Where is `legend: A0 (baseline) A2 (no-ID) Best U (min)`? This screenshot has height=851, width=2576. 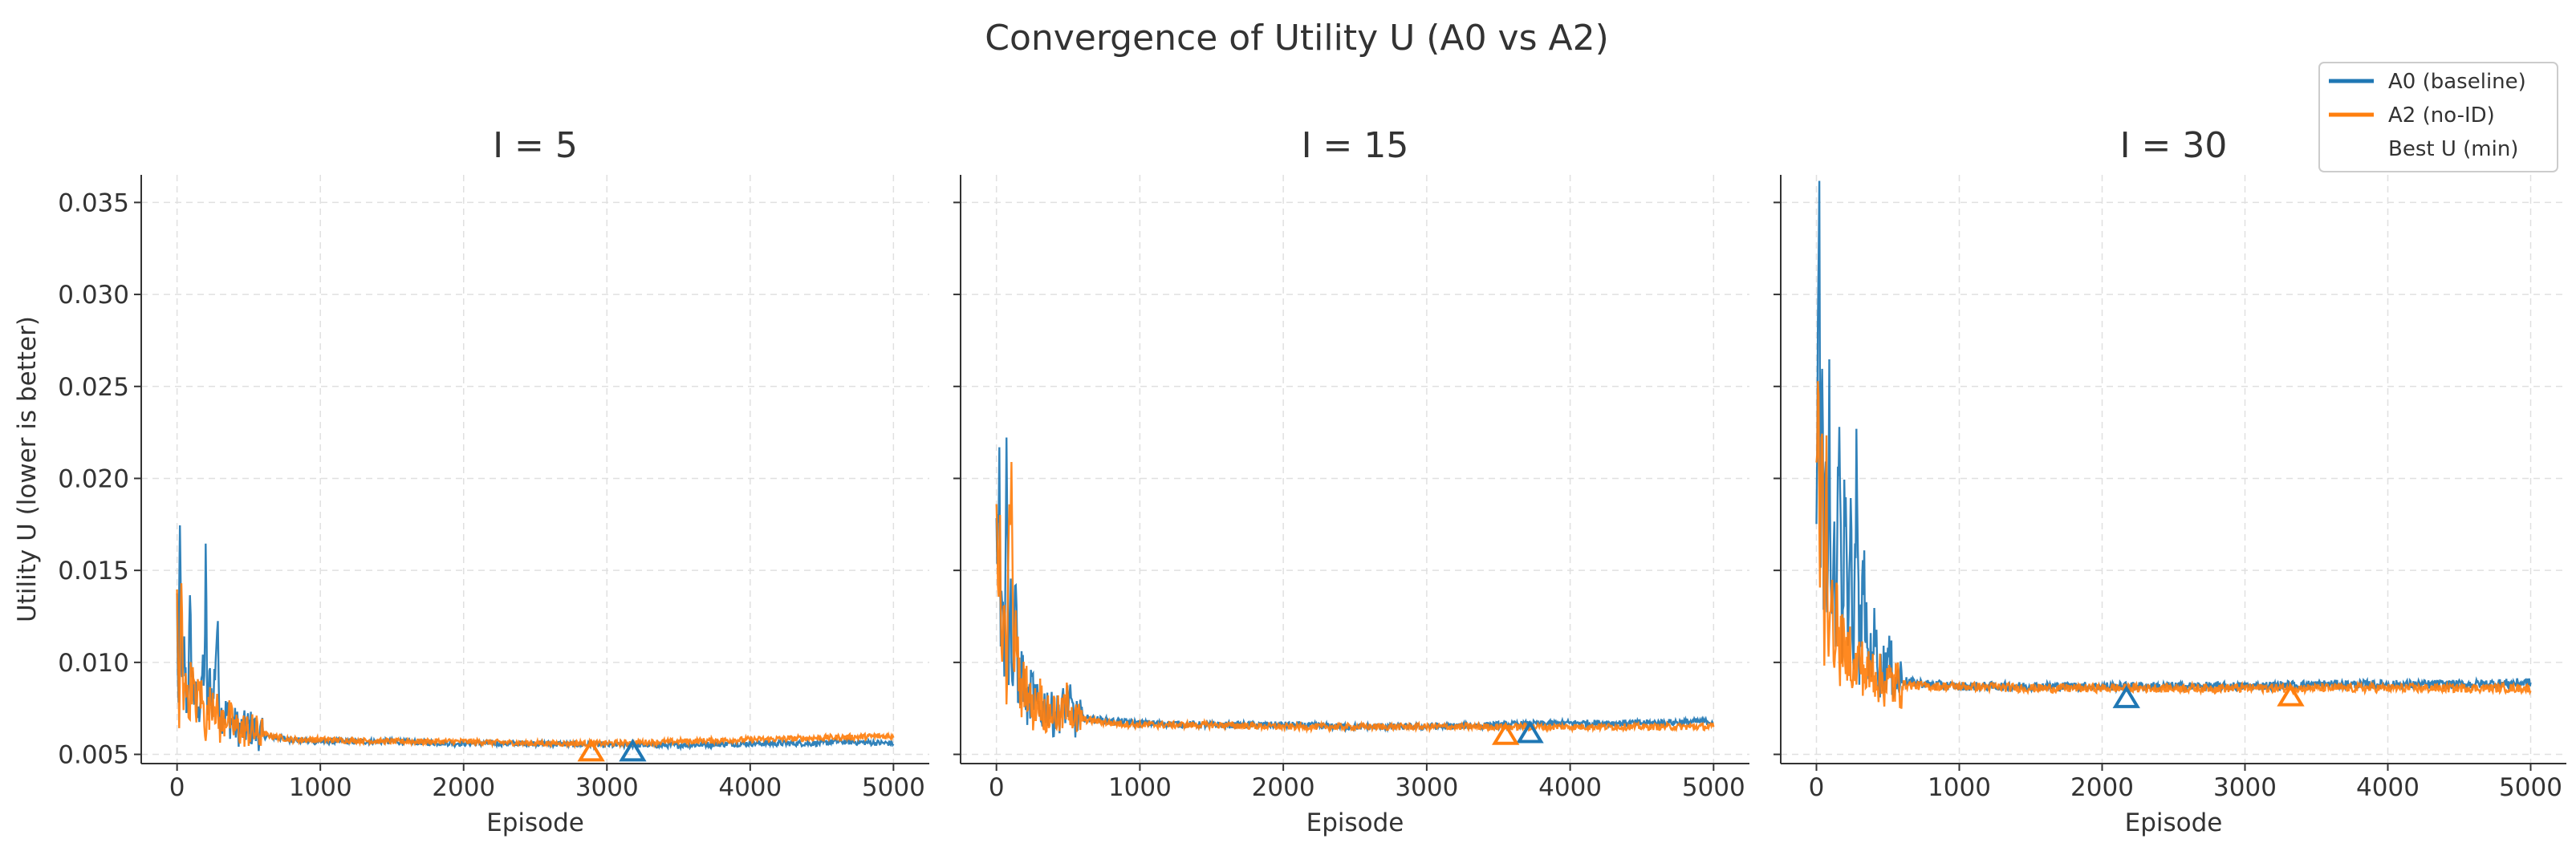 legend: A0 (baseline) A2 (no-ID) Best U (min) is located at coordinates (2438, 117).